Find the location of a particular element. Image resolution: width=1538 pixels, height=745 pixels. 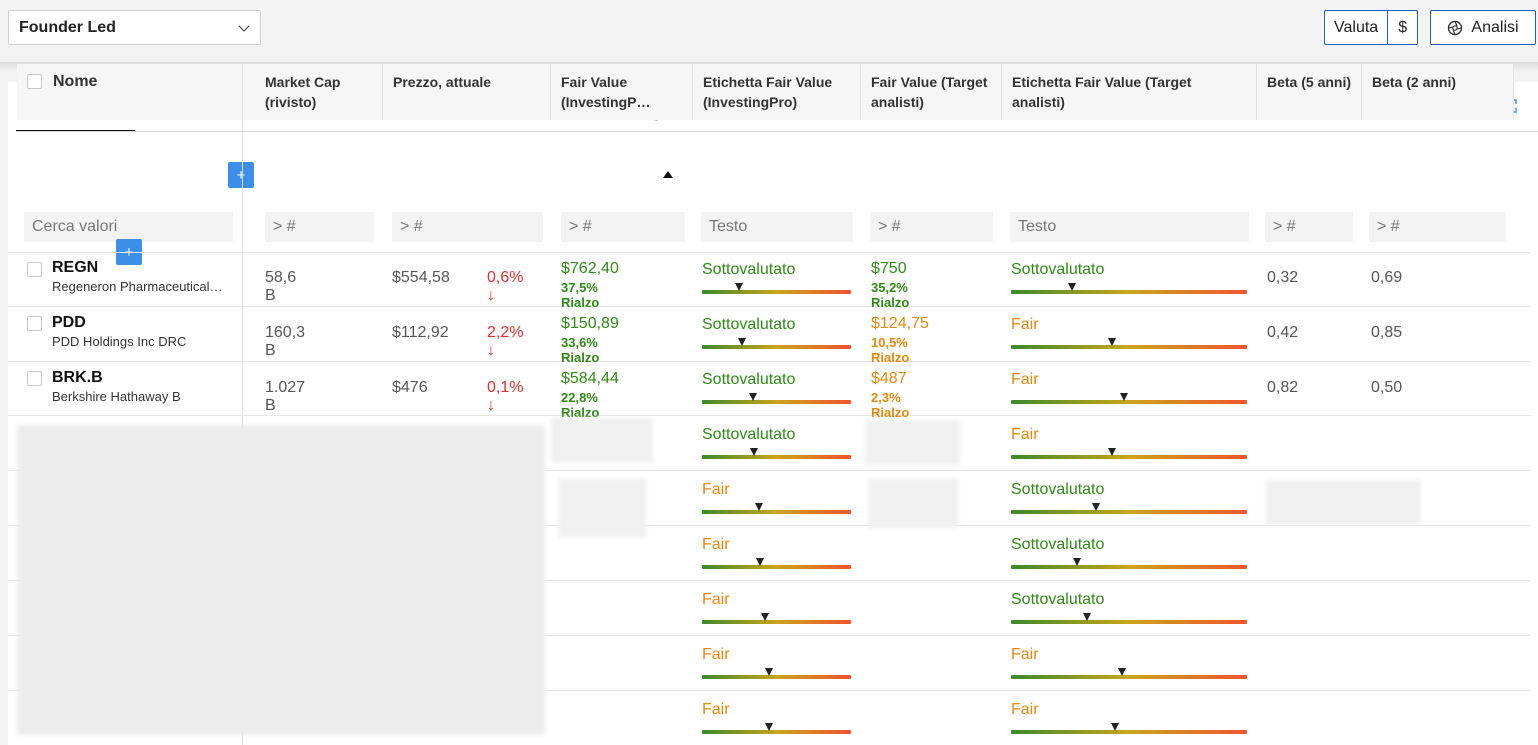

row-symbol: BRK.B is located at coordinates (77, 377).